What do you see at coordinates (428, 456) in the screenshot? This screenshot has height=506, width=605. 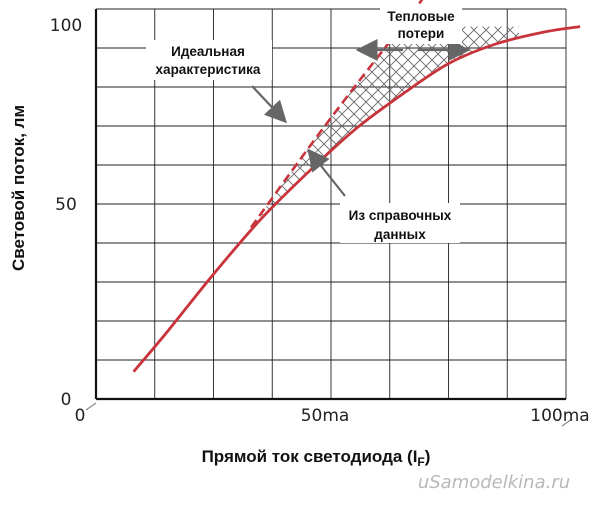 I see `x-axis-title-suffix: )` at bounding box center [428, 456].